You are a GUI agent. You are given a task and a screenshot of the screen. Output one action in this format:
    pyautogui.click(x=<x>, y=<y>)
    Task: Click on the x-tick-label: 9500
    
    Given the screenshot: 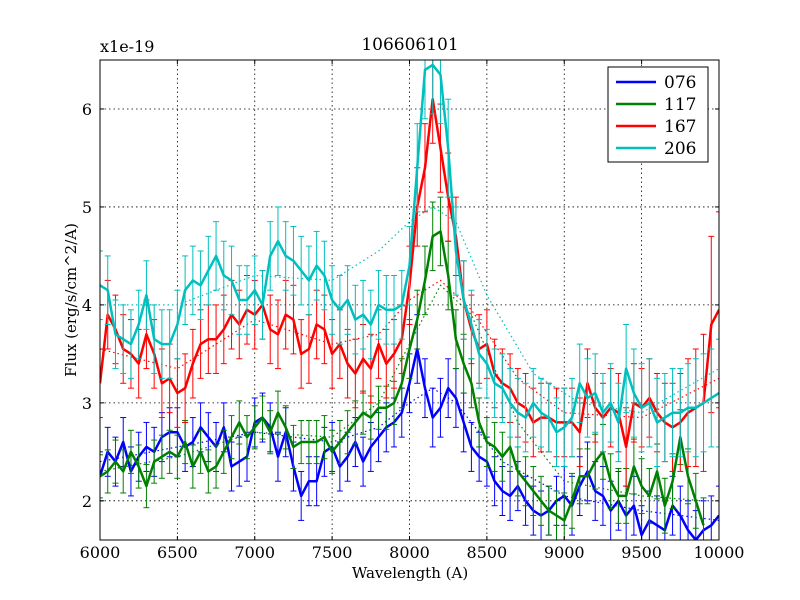 What is the action you would take?
    pyautogui.click(x=641, y=552)
    